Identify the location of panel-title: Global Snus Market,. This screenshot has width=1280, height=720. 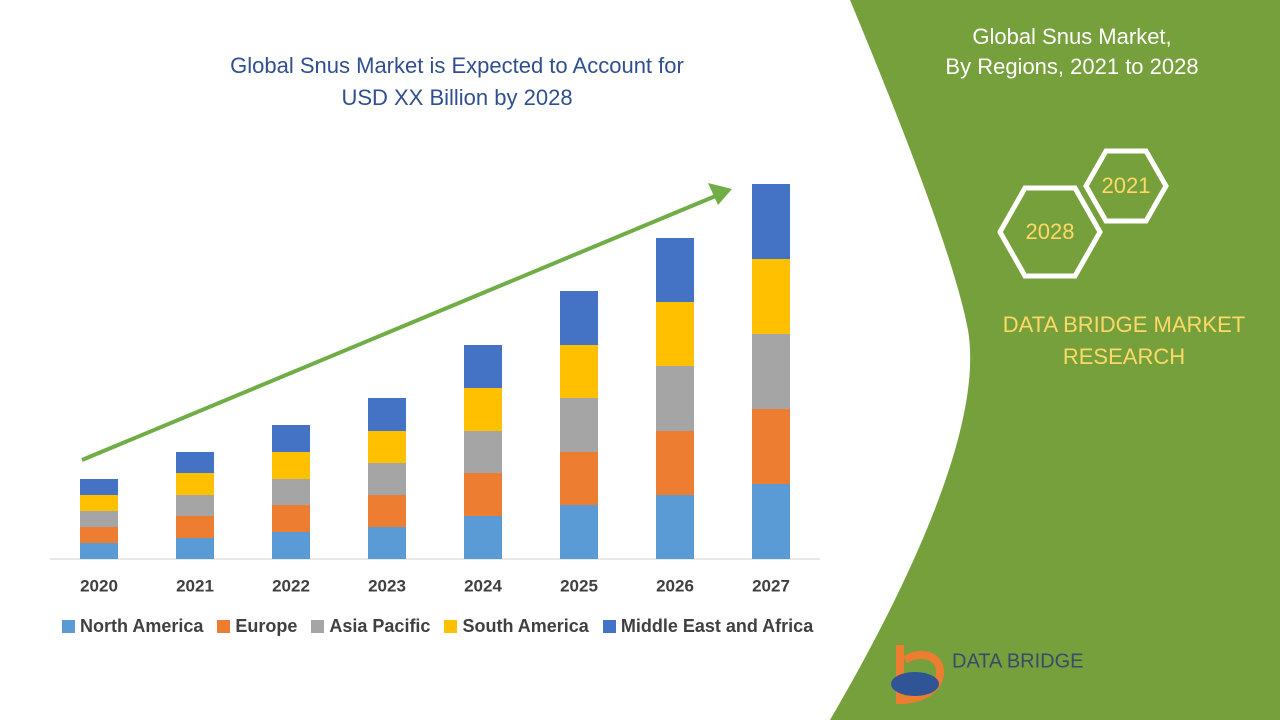
(1071, 36).